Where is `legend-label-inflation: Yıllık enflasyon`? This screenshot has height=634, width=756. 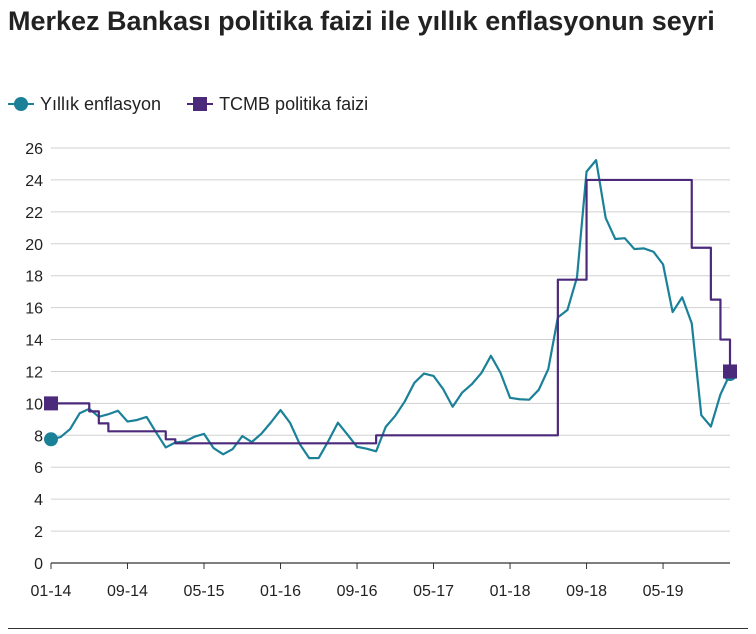
legend-label-inflation: Yıllık enflasyon is located at coordinates (101, 103).